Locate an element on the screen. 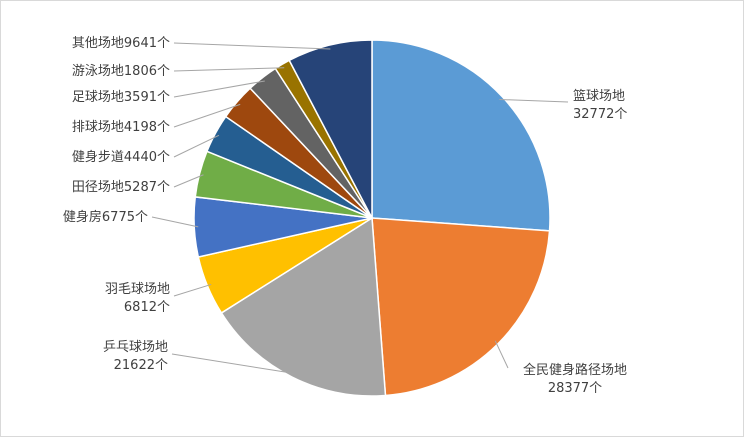 The width and height of the screenshot is (744, 437). data-label: 排球场地4198个 is located at coordinates (121, 127).